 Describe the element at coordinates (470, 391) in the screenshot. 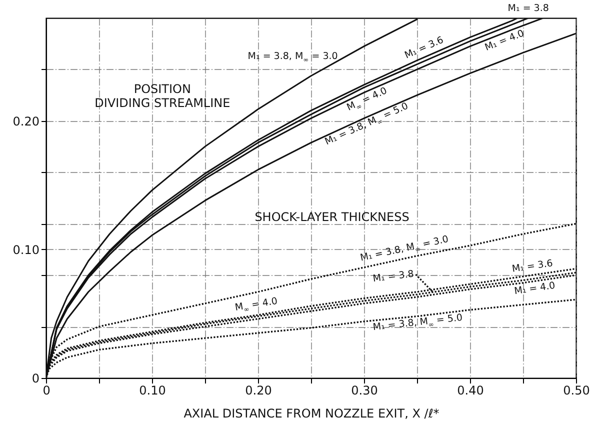

I see `x-tick-label: 0.40` at that location.